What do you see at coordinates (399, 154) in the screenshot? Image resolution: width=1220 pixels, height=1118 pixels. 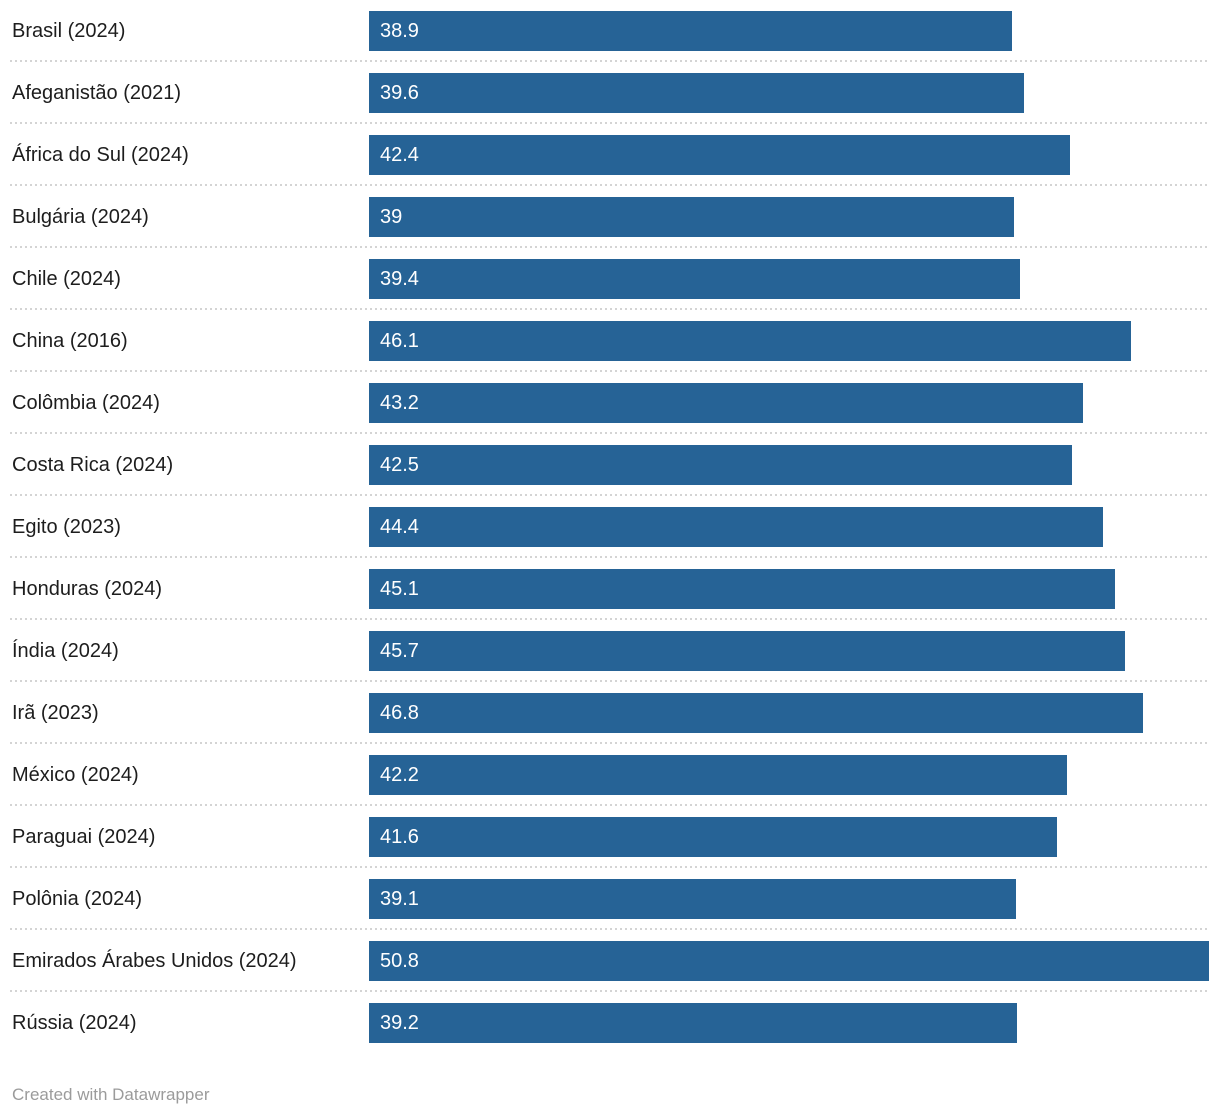 I see `bar-value-label: 42.4` at bounding box center [399, 154].